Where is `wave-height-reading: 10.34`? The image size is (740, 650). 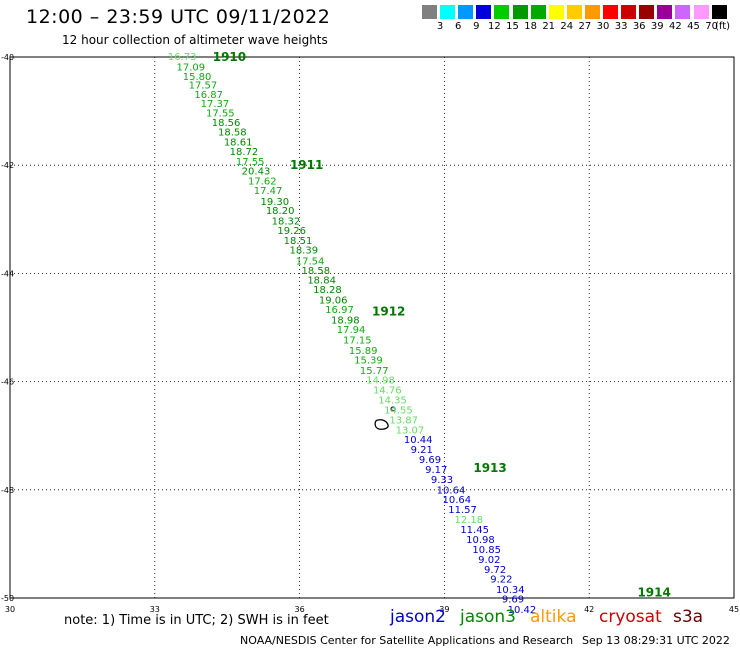
wave-height-reading: 10.34 is located at coordinates (510, 590).